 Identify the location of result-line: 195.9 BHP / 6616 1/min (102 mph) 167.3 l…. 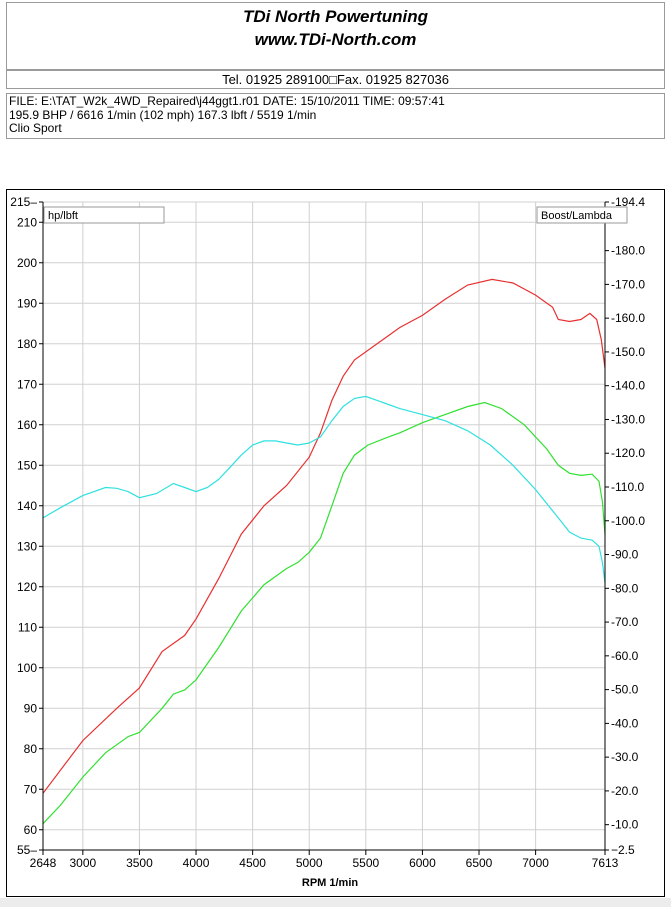
(163, 114).